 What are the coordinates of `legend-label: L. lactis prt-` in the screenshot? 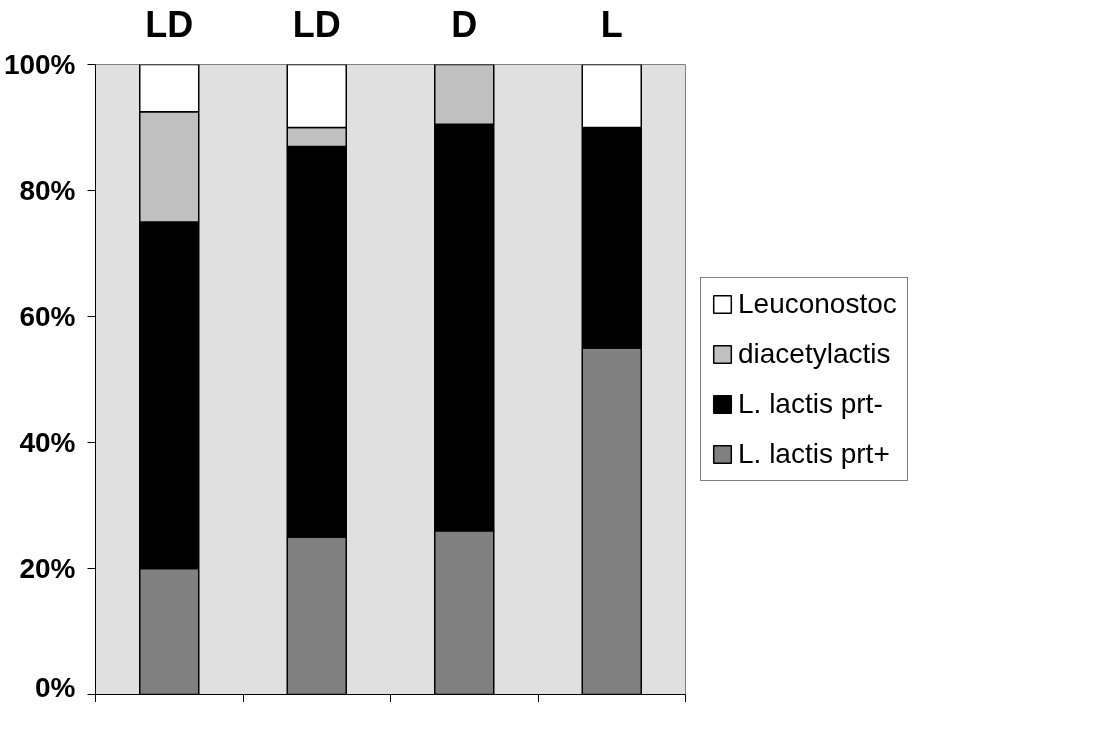 It's located at (810, 404).